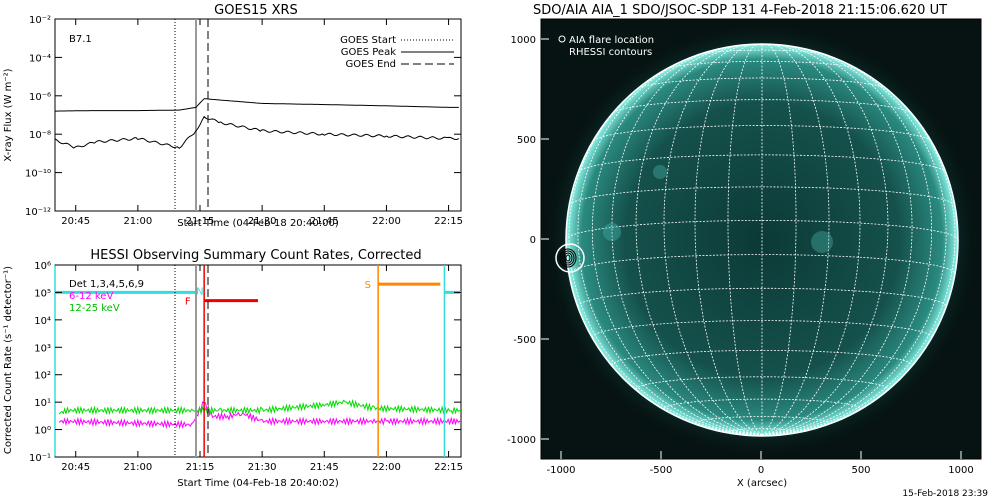 This screenshot has width=1000, height=500. Describe the element at coordinates (42, 321) in the screenshot. I see `hessi-ytick-label-2: 10⁴` at that location.